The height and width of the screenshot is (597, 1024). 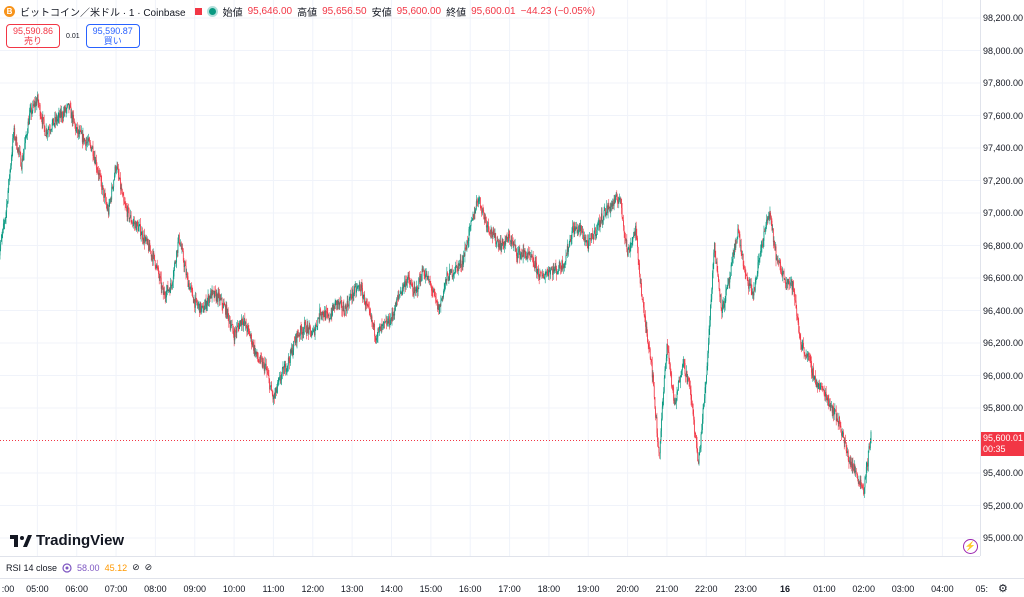 I want to click on time-tick-label: 11:00, so click(x=274, y=589).